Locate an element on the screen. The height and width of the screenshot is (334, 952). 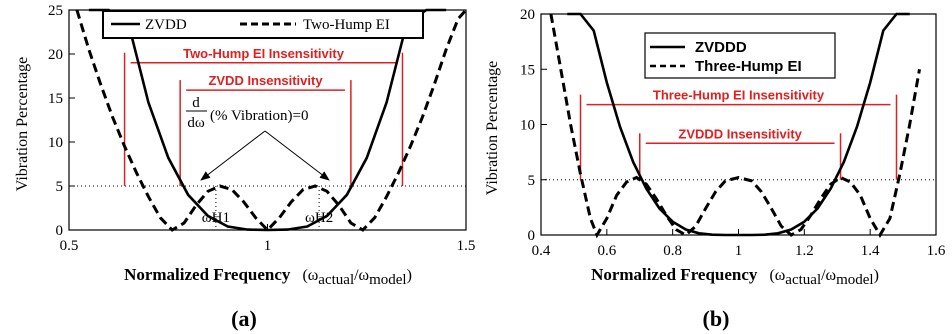
legend-b: ZVDDD Three-Hump EI is located at coordinates (740, 55).